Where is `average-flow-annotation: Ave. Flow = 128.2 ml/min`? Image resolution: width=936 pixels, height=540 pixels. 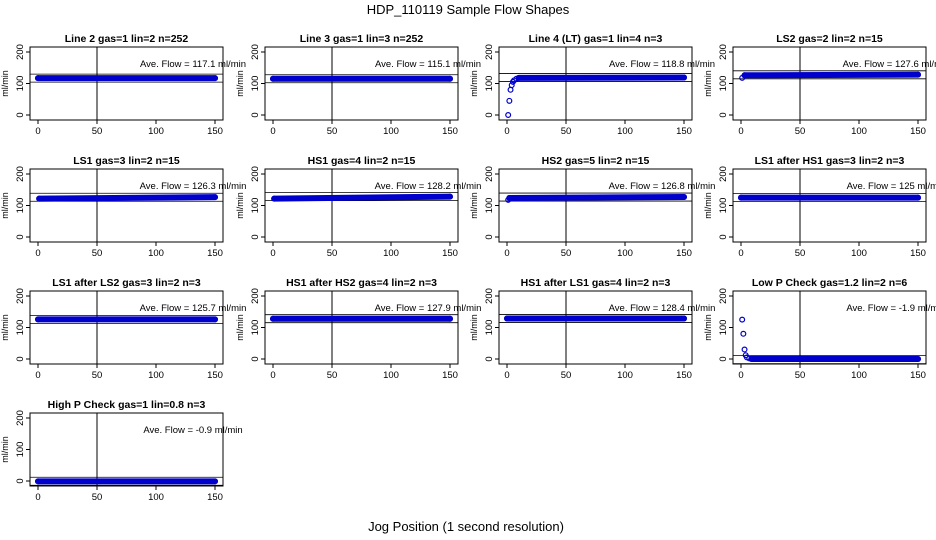
average-flow-annotation: Ave. Flow = 128.2 ml/min is located at coordinates (428, 186).